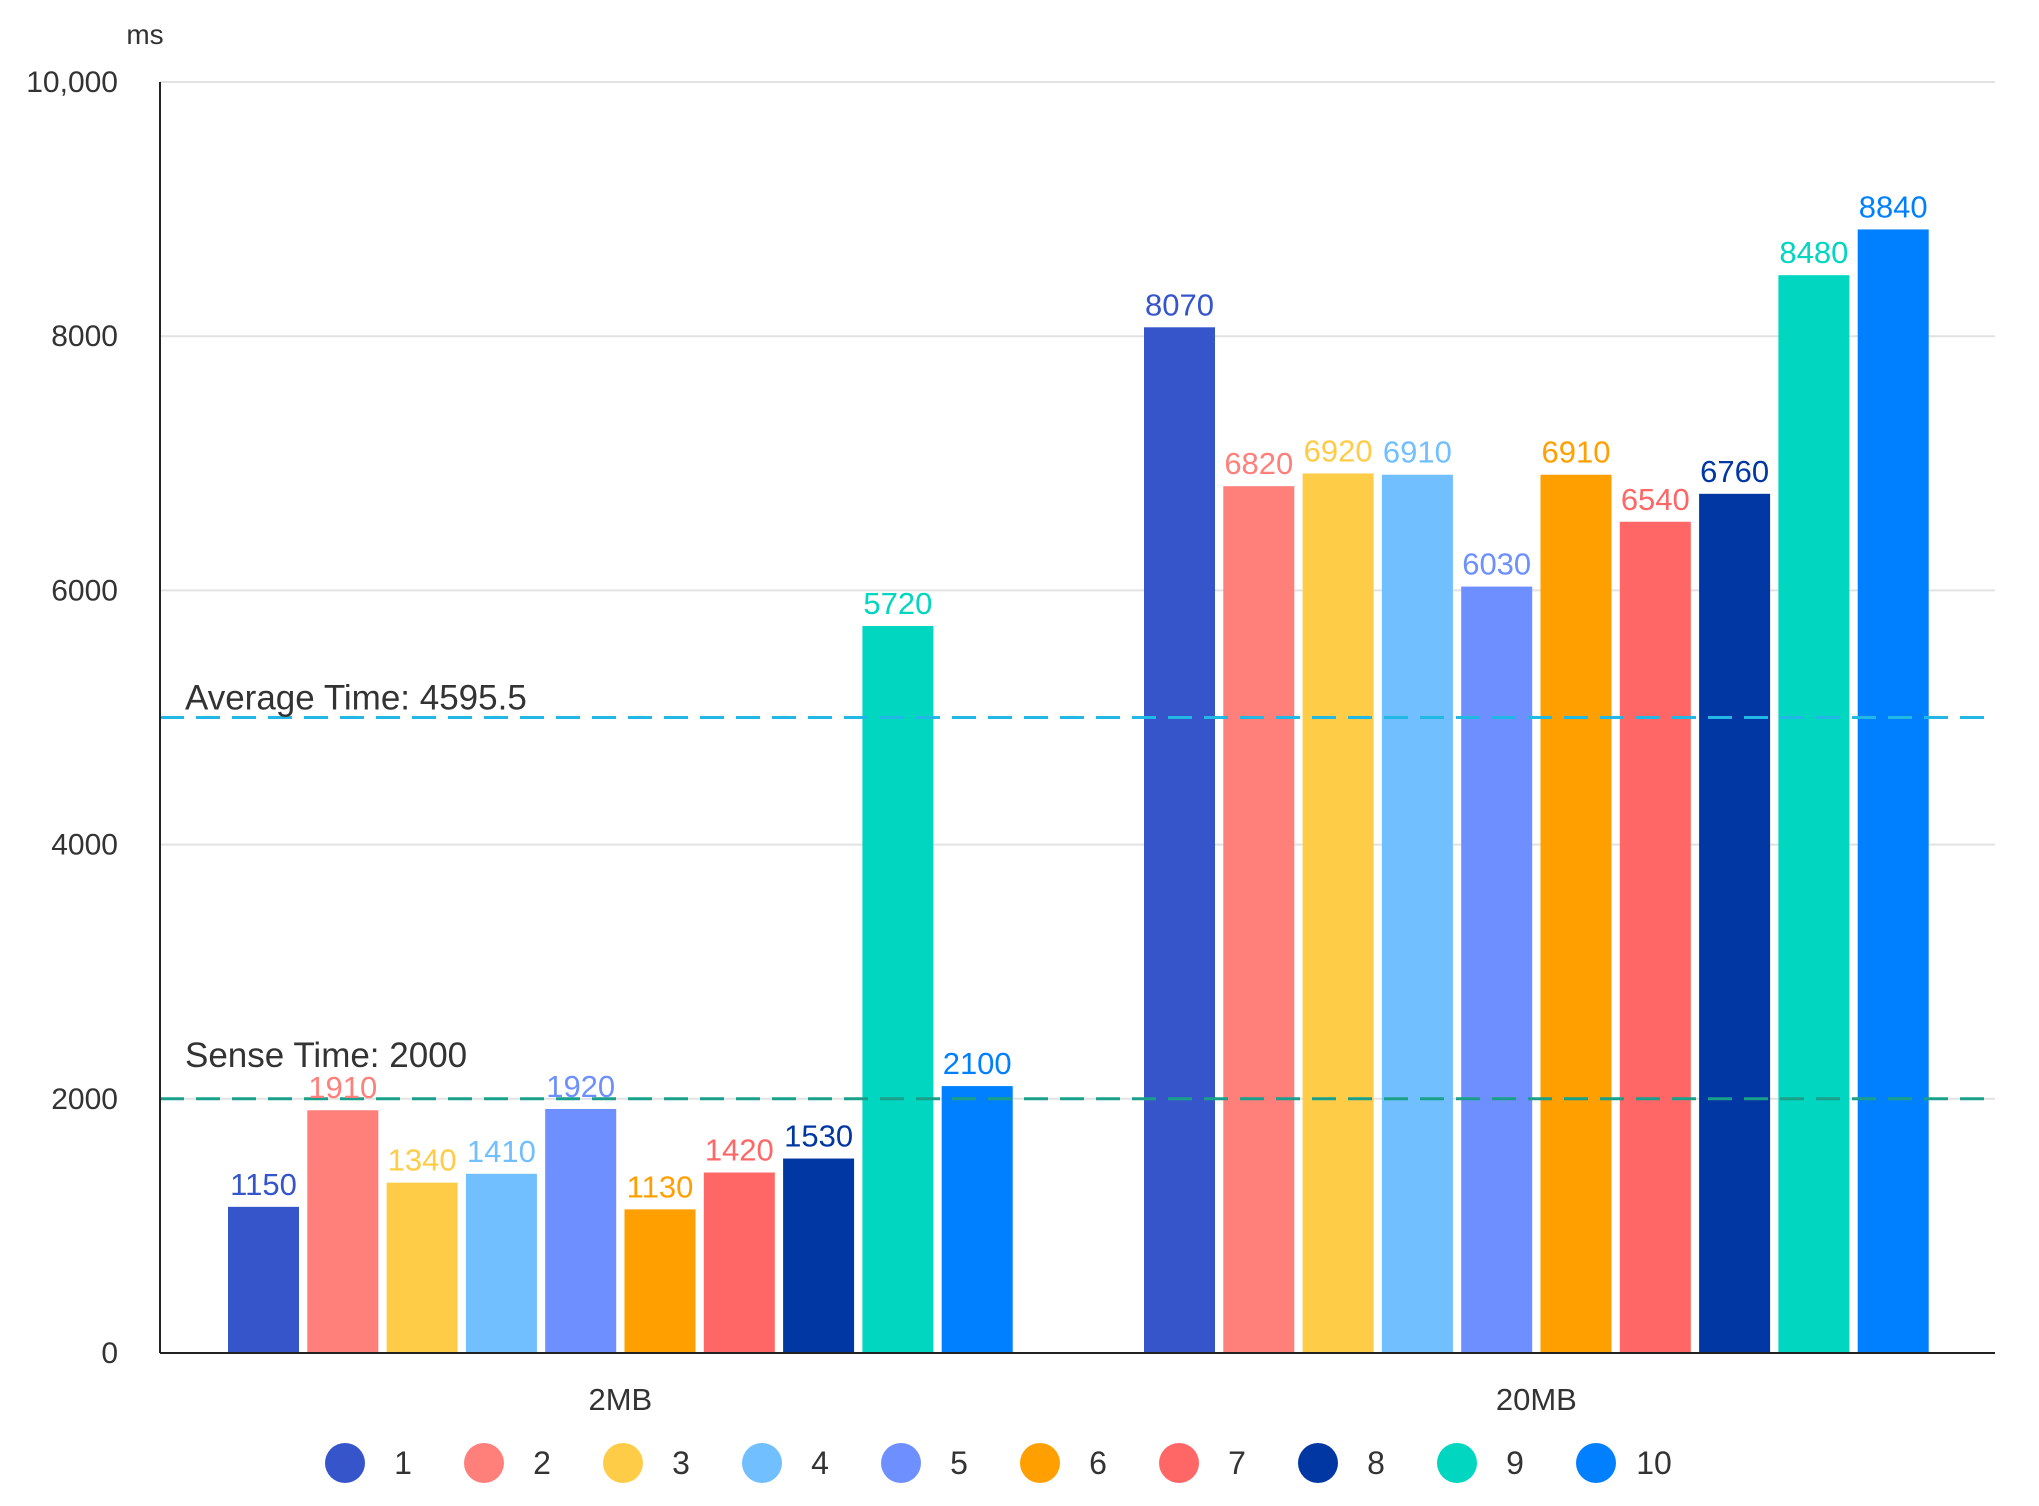 Image resolution: width=2039 pixels, height=1506 pixels. I want to click on data-label: 8070, so click(1179, 304).